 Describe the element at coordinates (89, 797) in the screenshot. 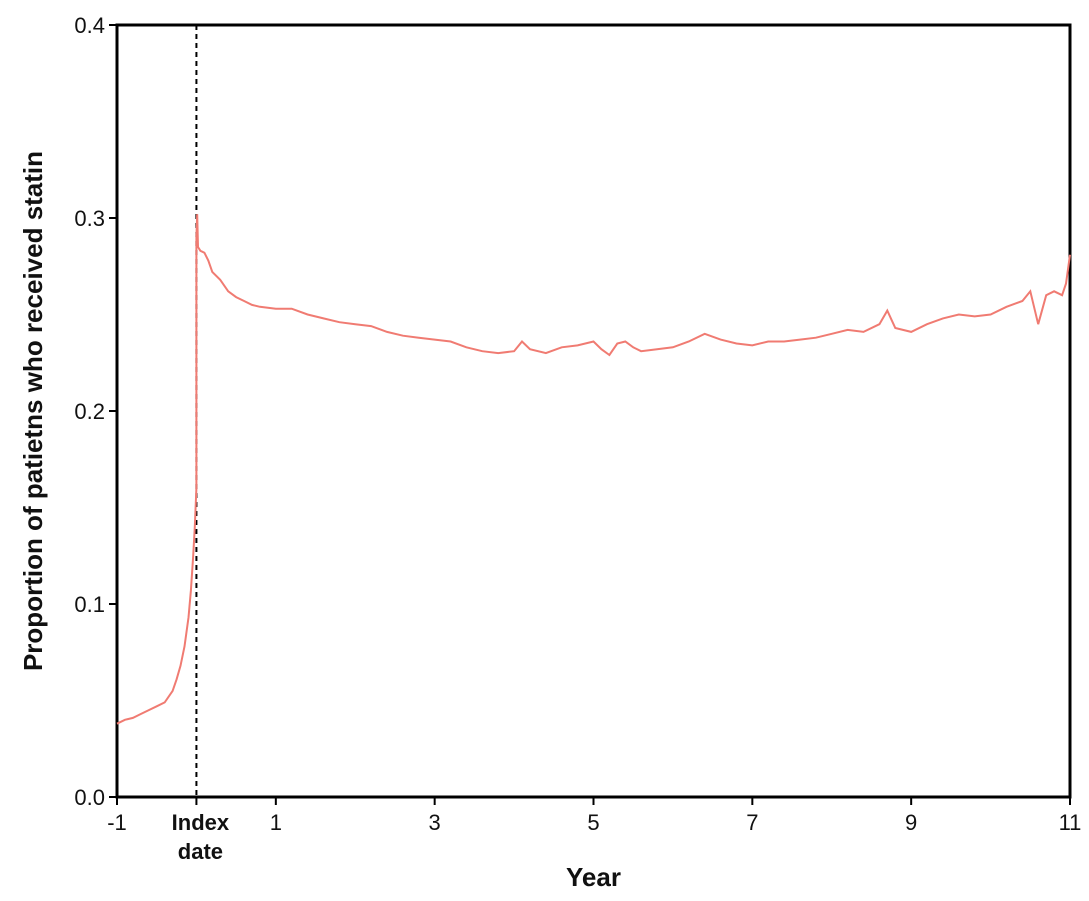

I see `y-tick-label: 0.0` at that location.